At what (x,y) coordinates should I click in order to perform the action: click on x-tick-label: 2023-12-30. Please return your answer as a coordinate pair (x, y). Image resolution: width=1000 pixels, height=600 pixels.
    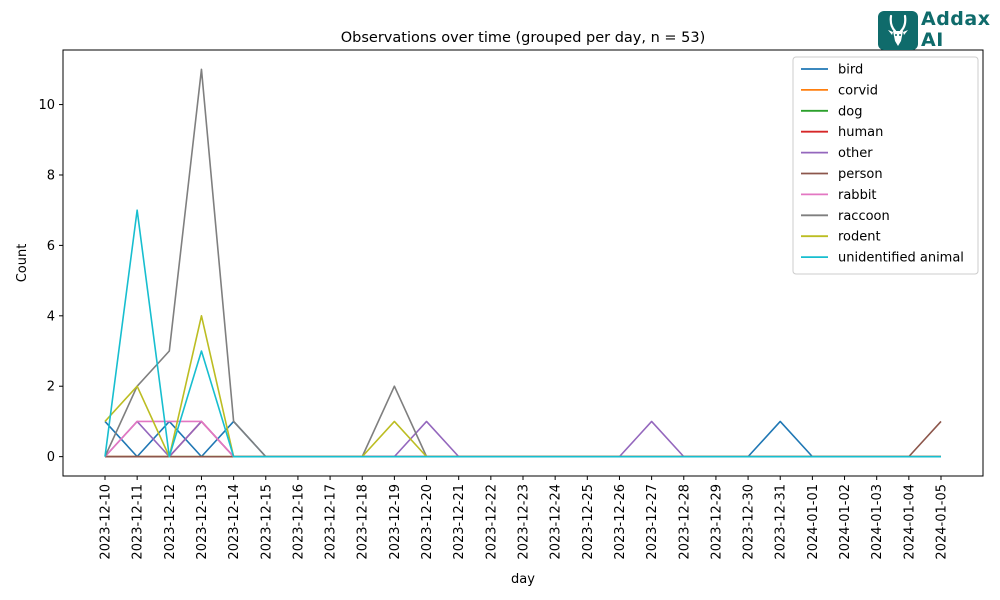
    Looking at the image, I should click on (749, 522).